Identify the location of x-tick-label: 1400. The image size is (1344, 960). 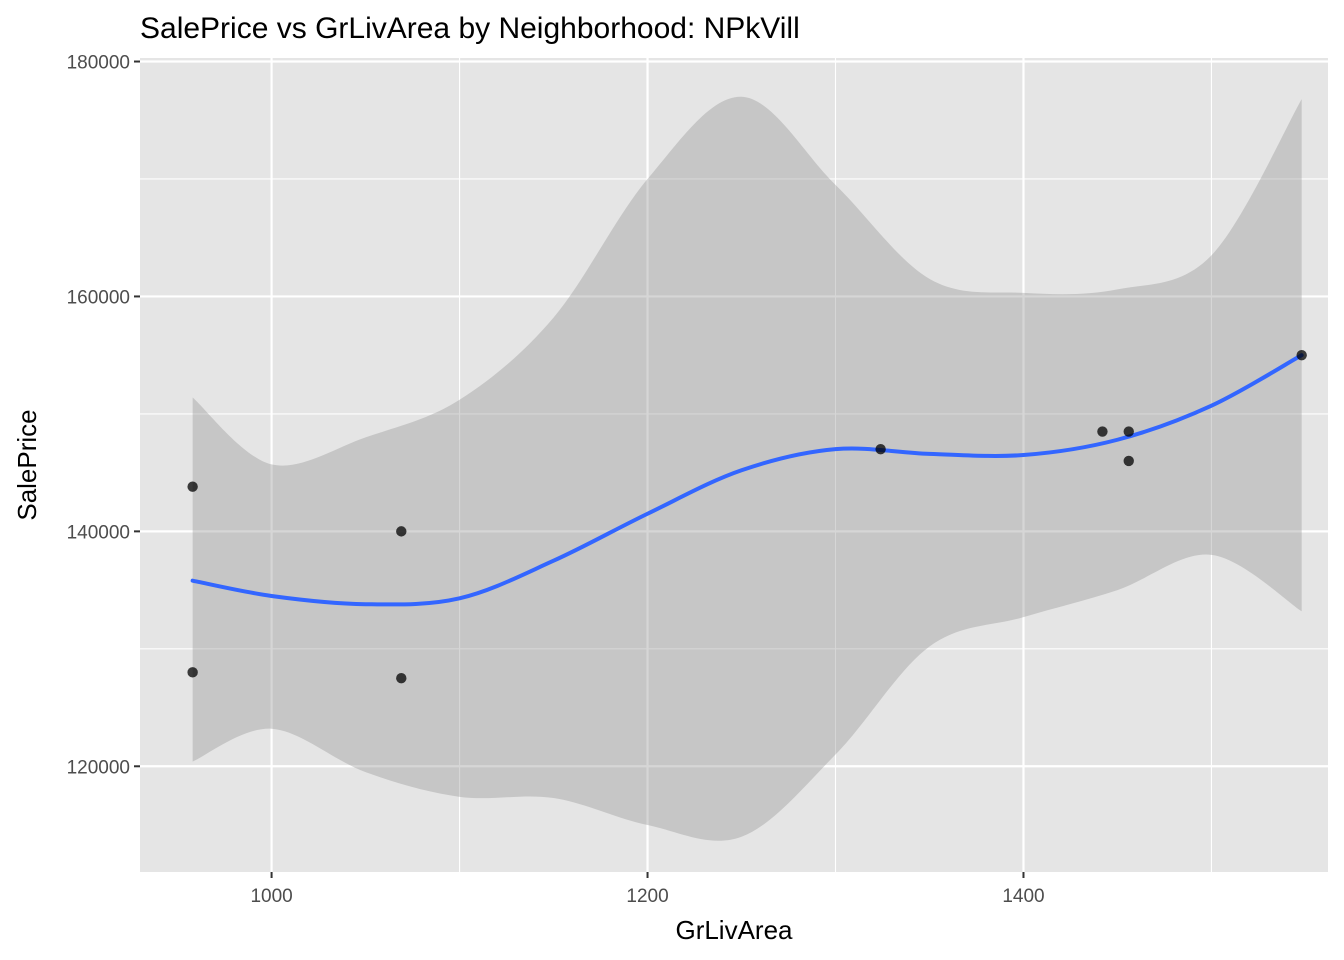
(1023, 896).